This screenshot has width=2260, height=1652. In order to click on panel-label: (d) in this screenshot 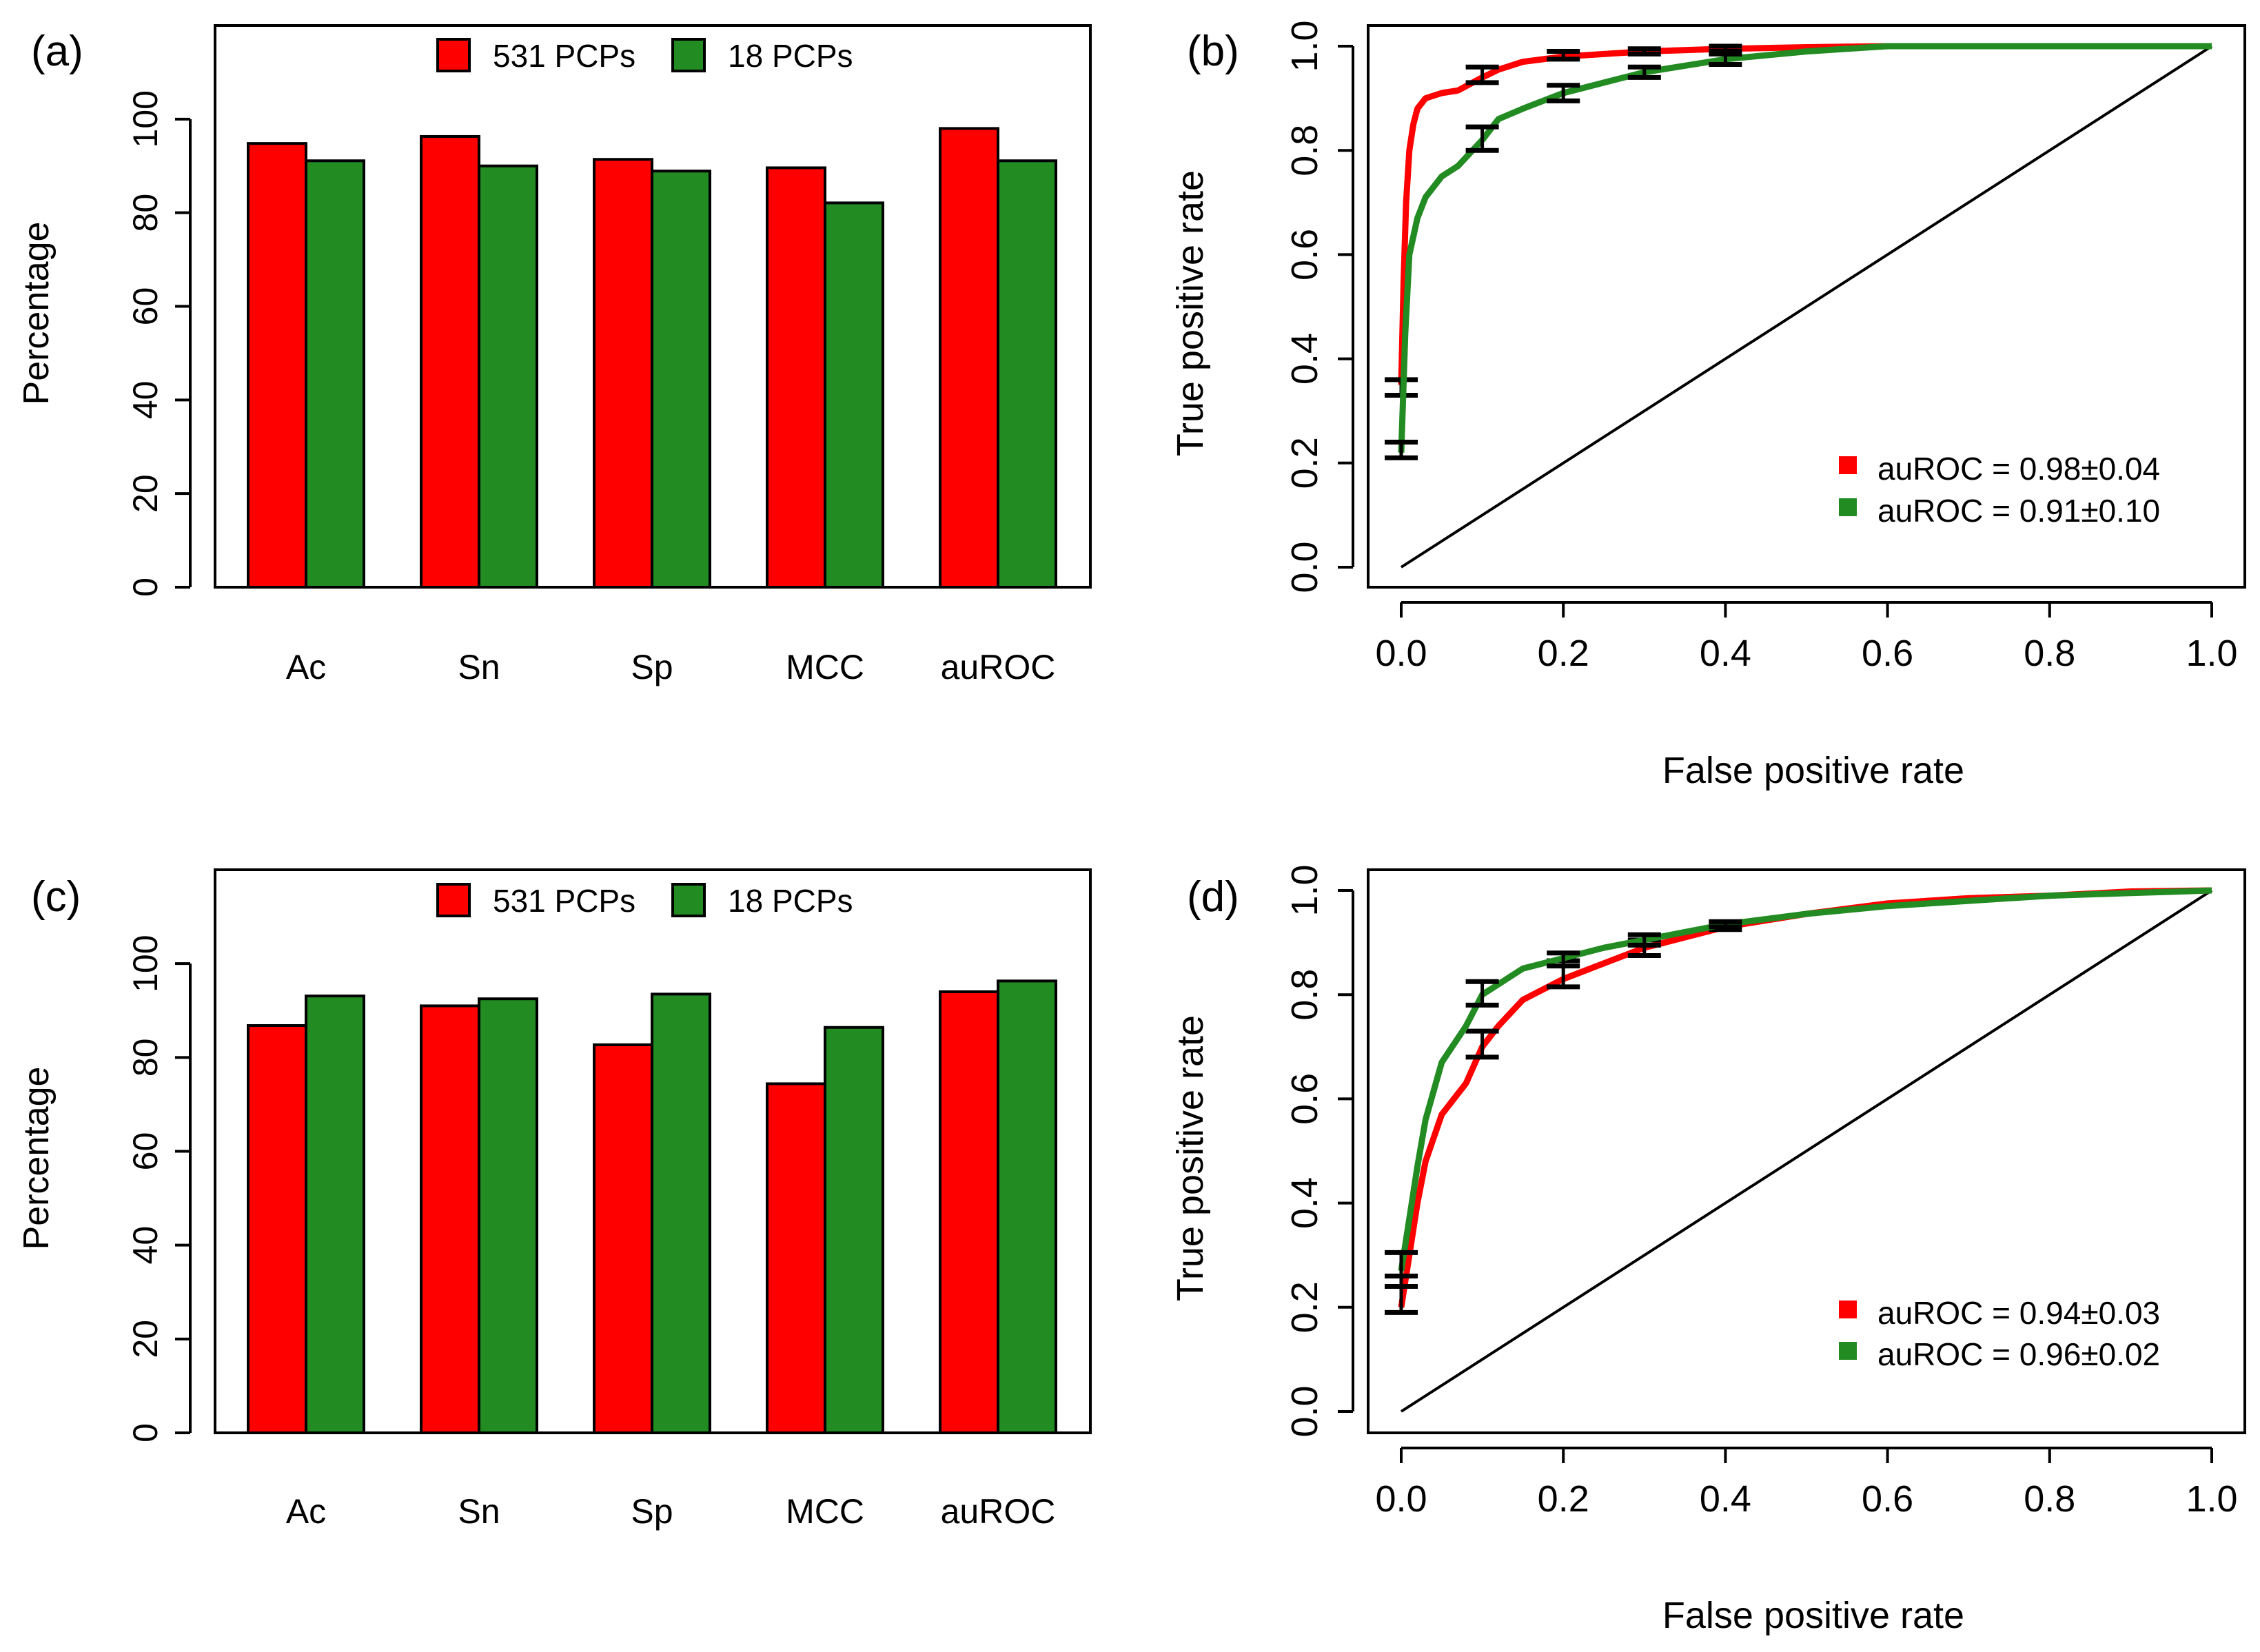, I will do `click(1213, 897)`.